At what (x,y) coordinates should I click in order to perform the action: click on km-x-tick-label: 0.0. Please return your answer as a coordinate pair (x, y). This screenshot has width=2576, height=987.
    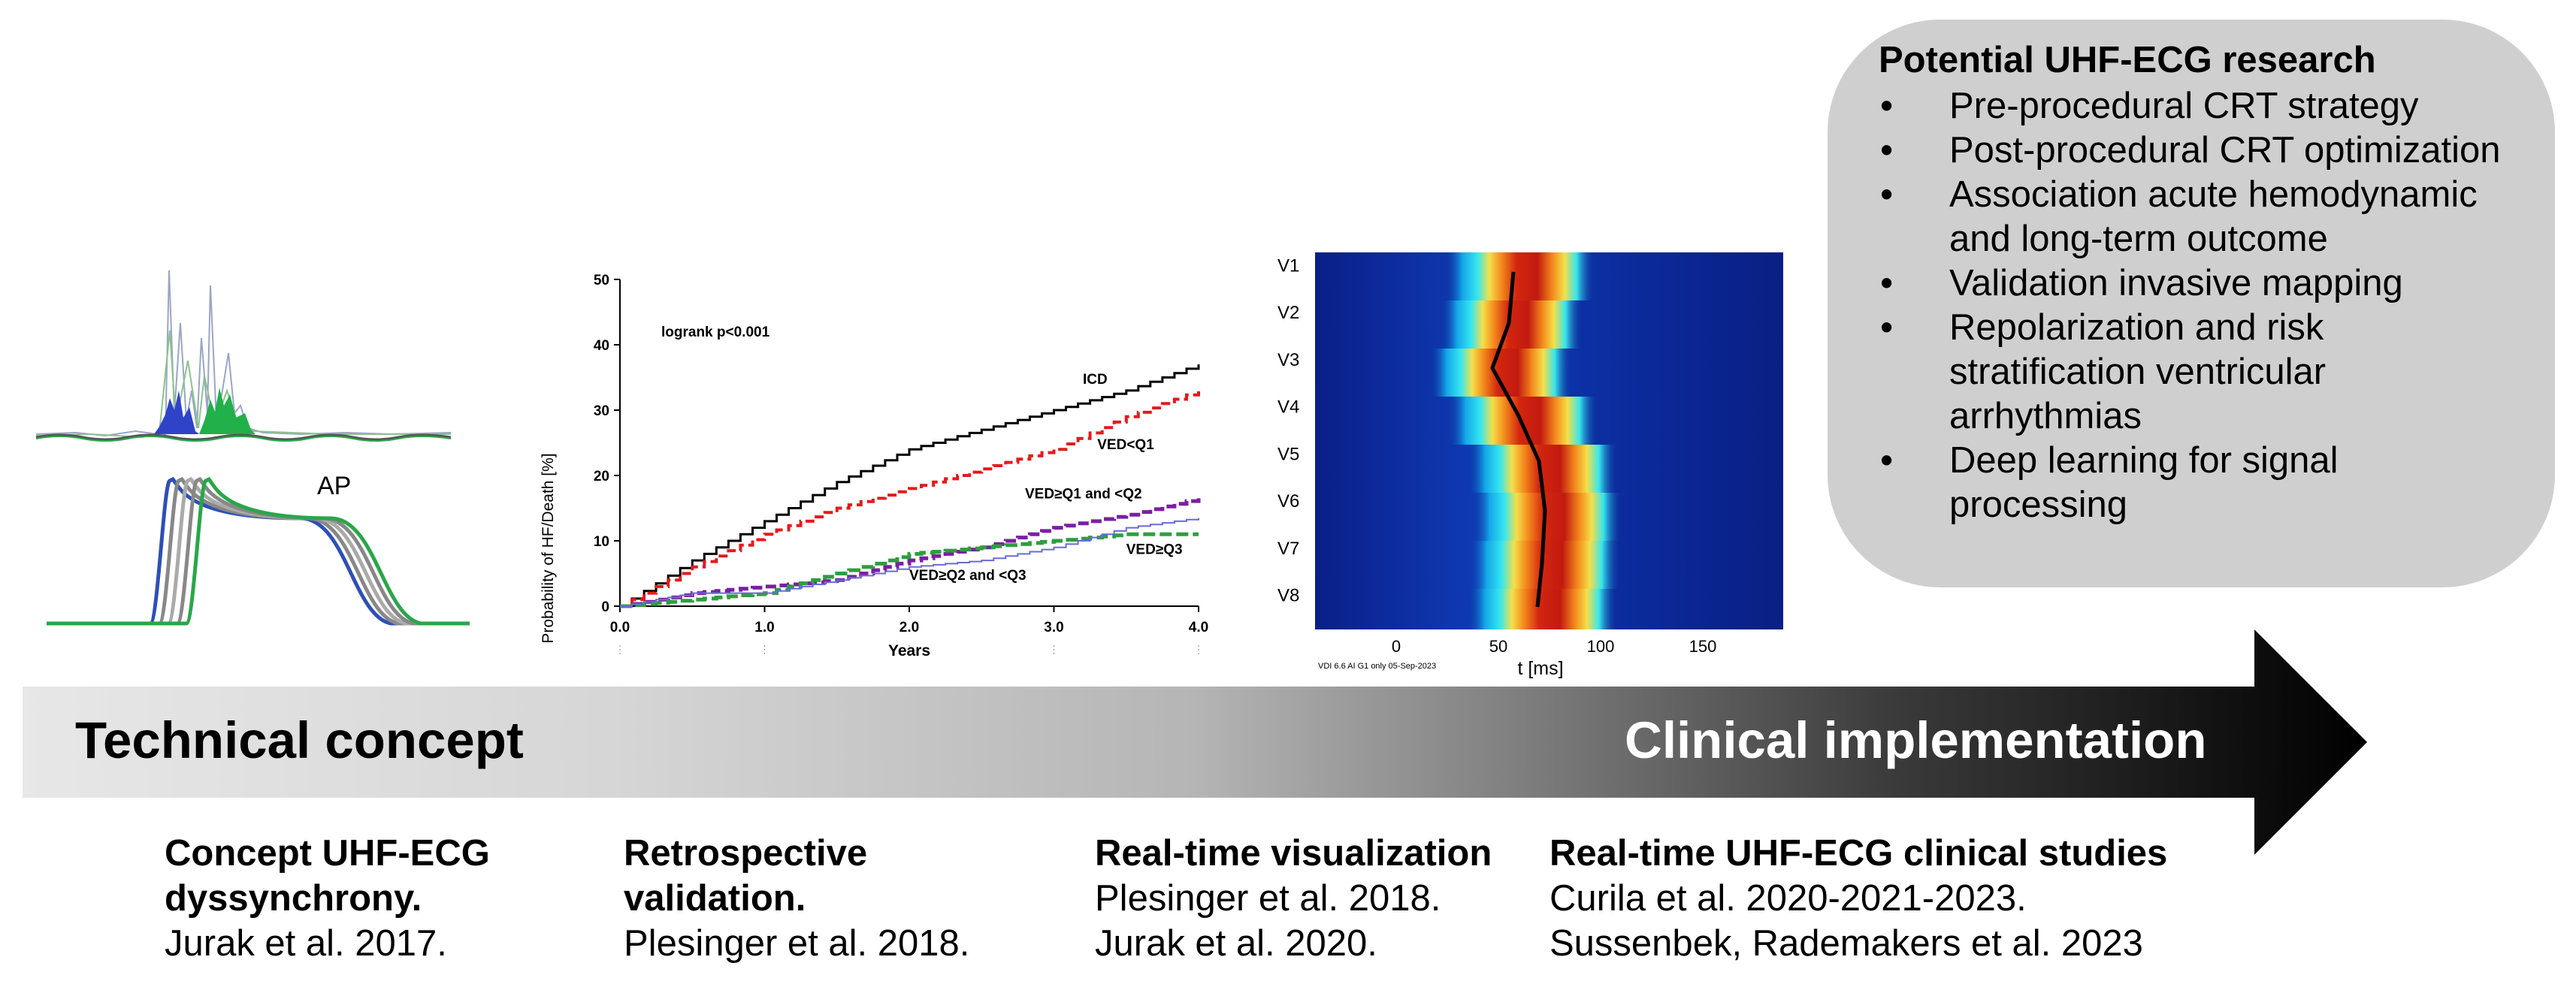
    Looking at the image, I should click on (620, 628).